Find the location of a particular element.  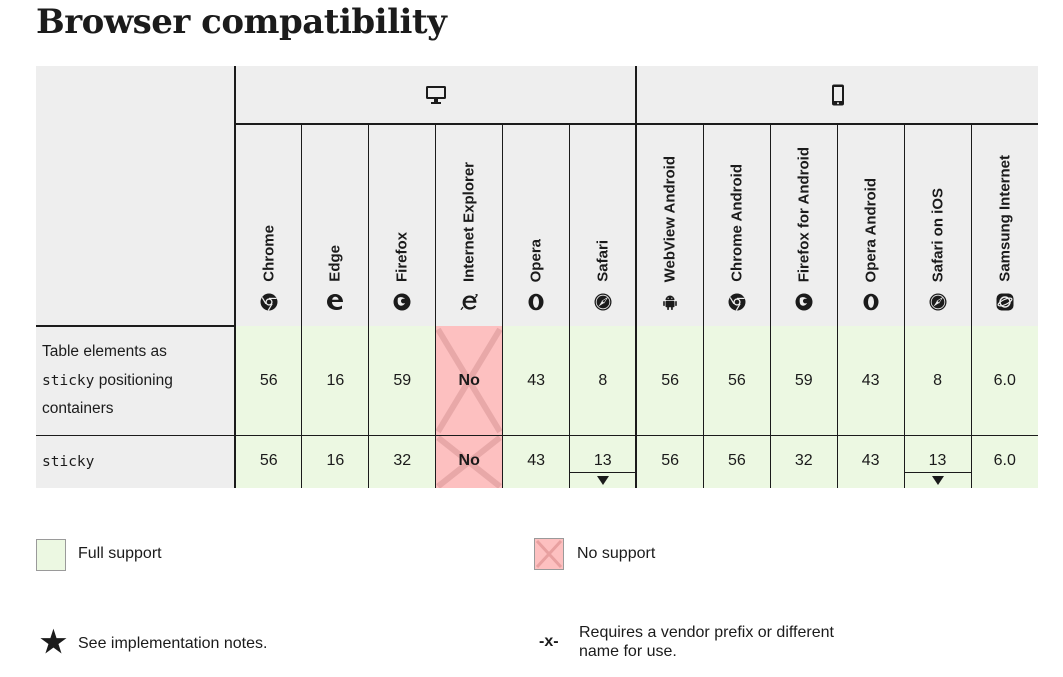

browser-header-chrome: Chrome is located at coordinates (268, 225).